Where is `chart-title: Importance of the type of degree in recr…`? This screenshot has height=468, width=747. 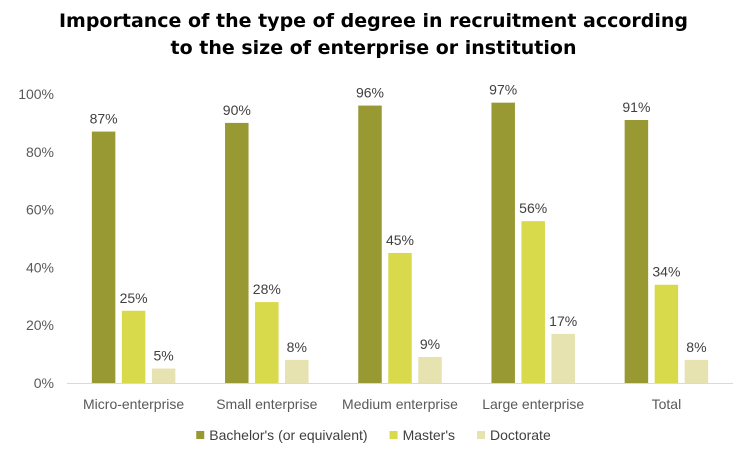
chart-title: Importance of the type of degree in recr… is located at coordinates (373, 35).